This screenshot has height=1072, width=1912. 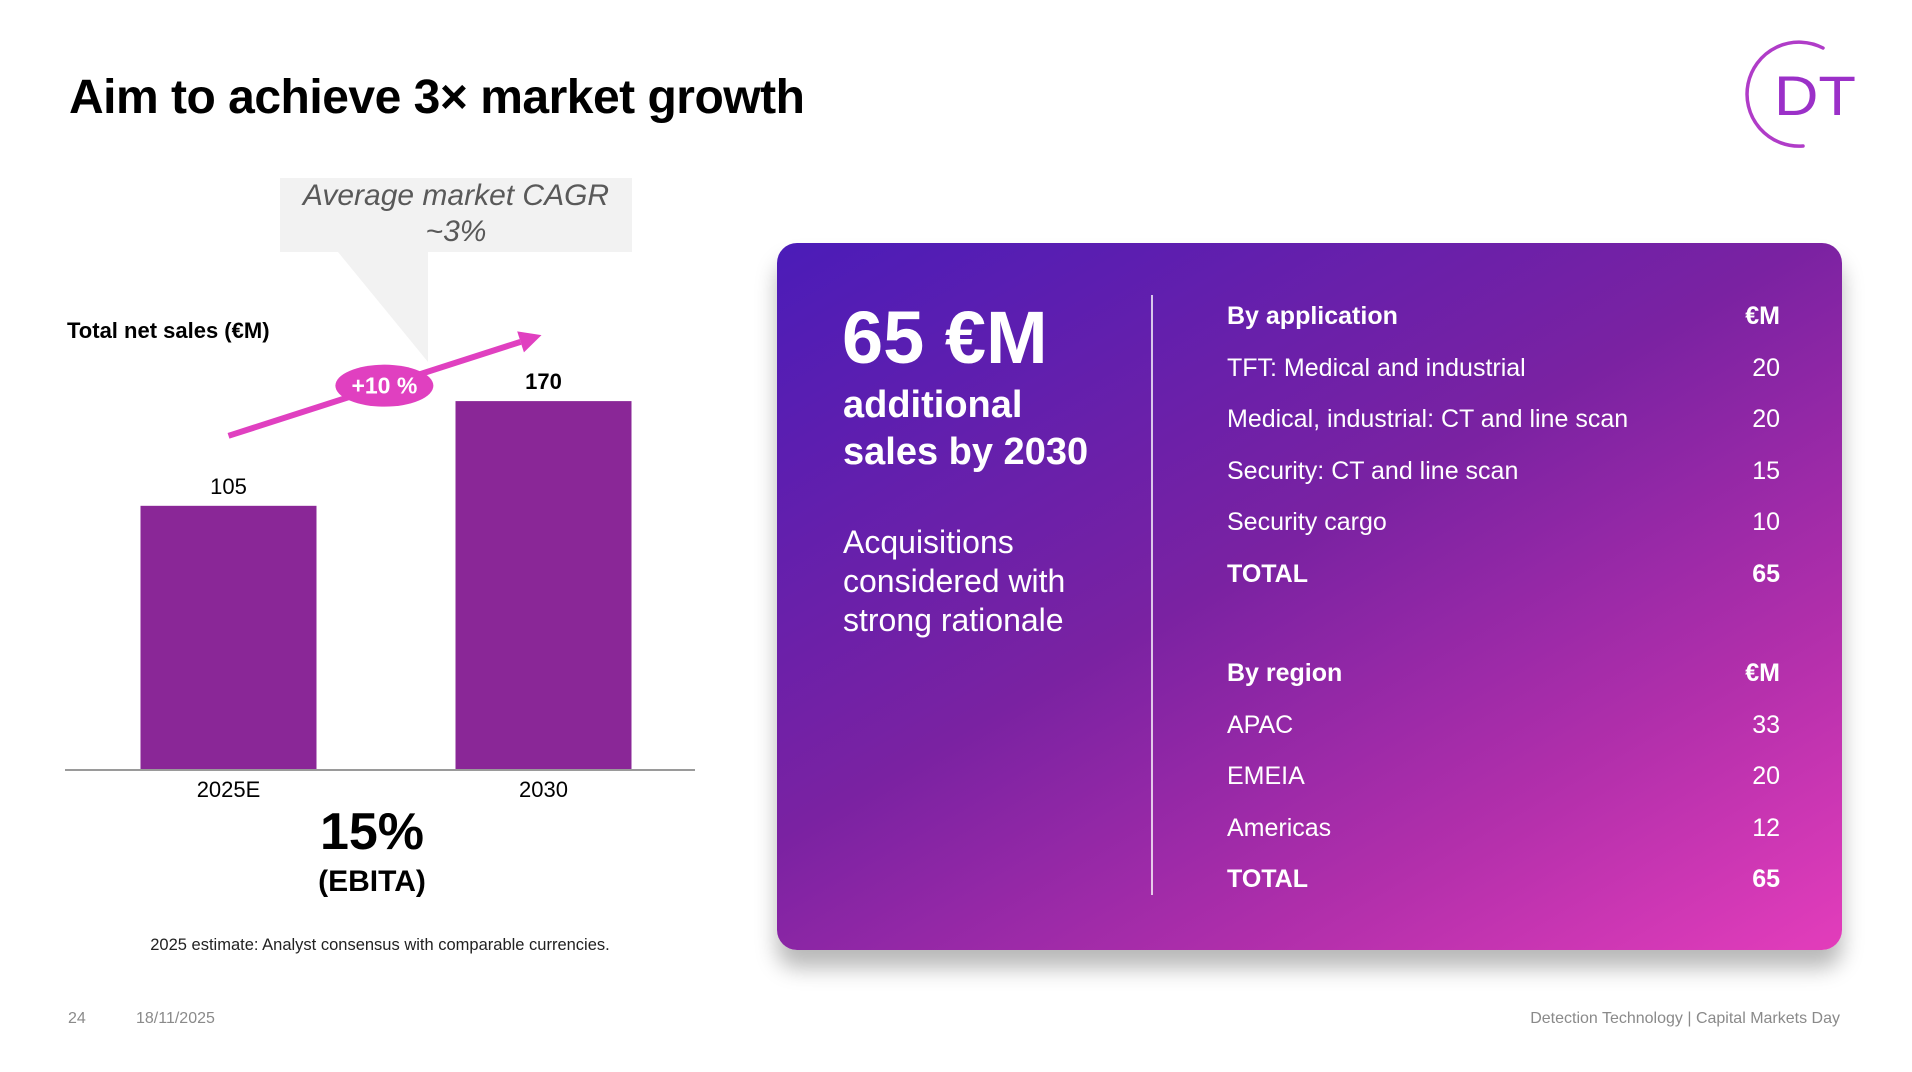 I want to click on card-subheadline: additional sales by 2030, so click(x=965, y=429).